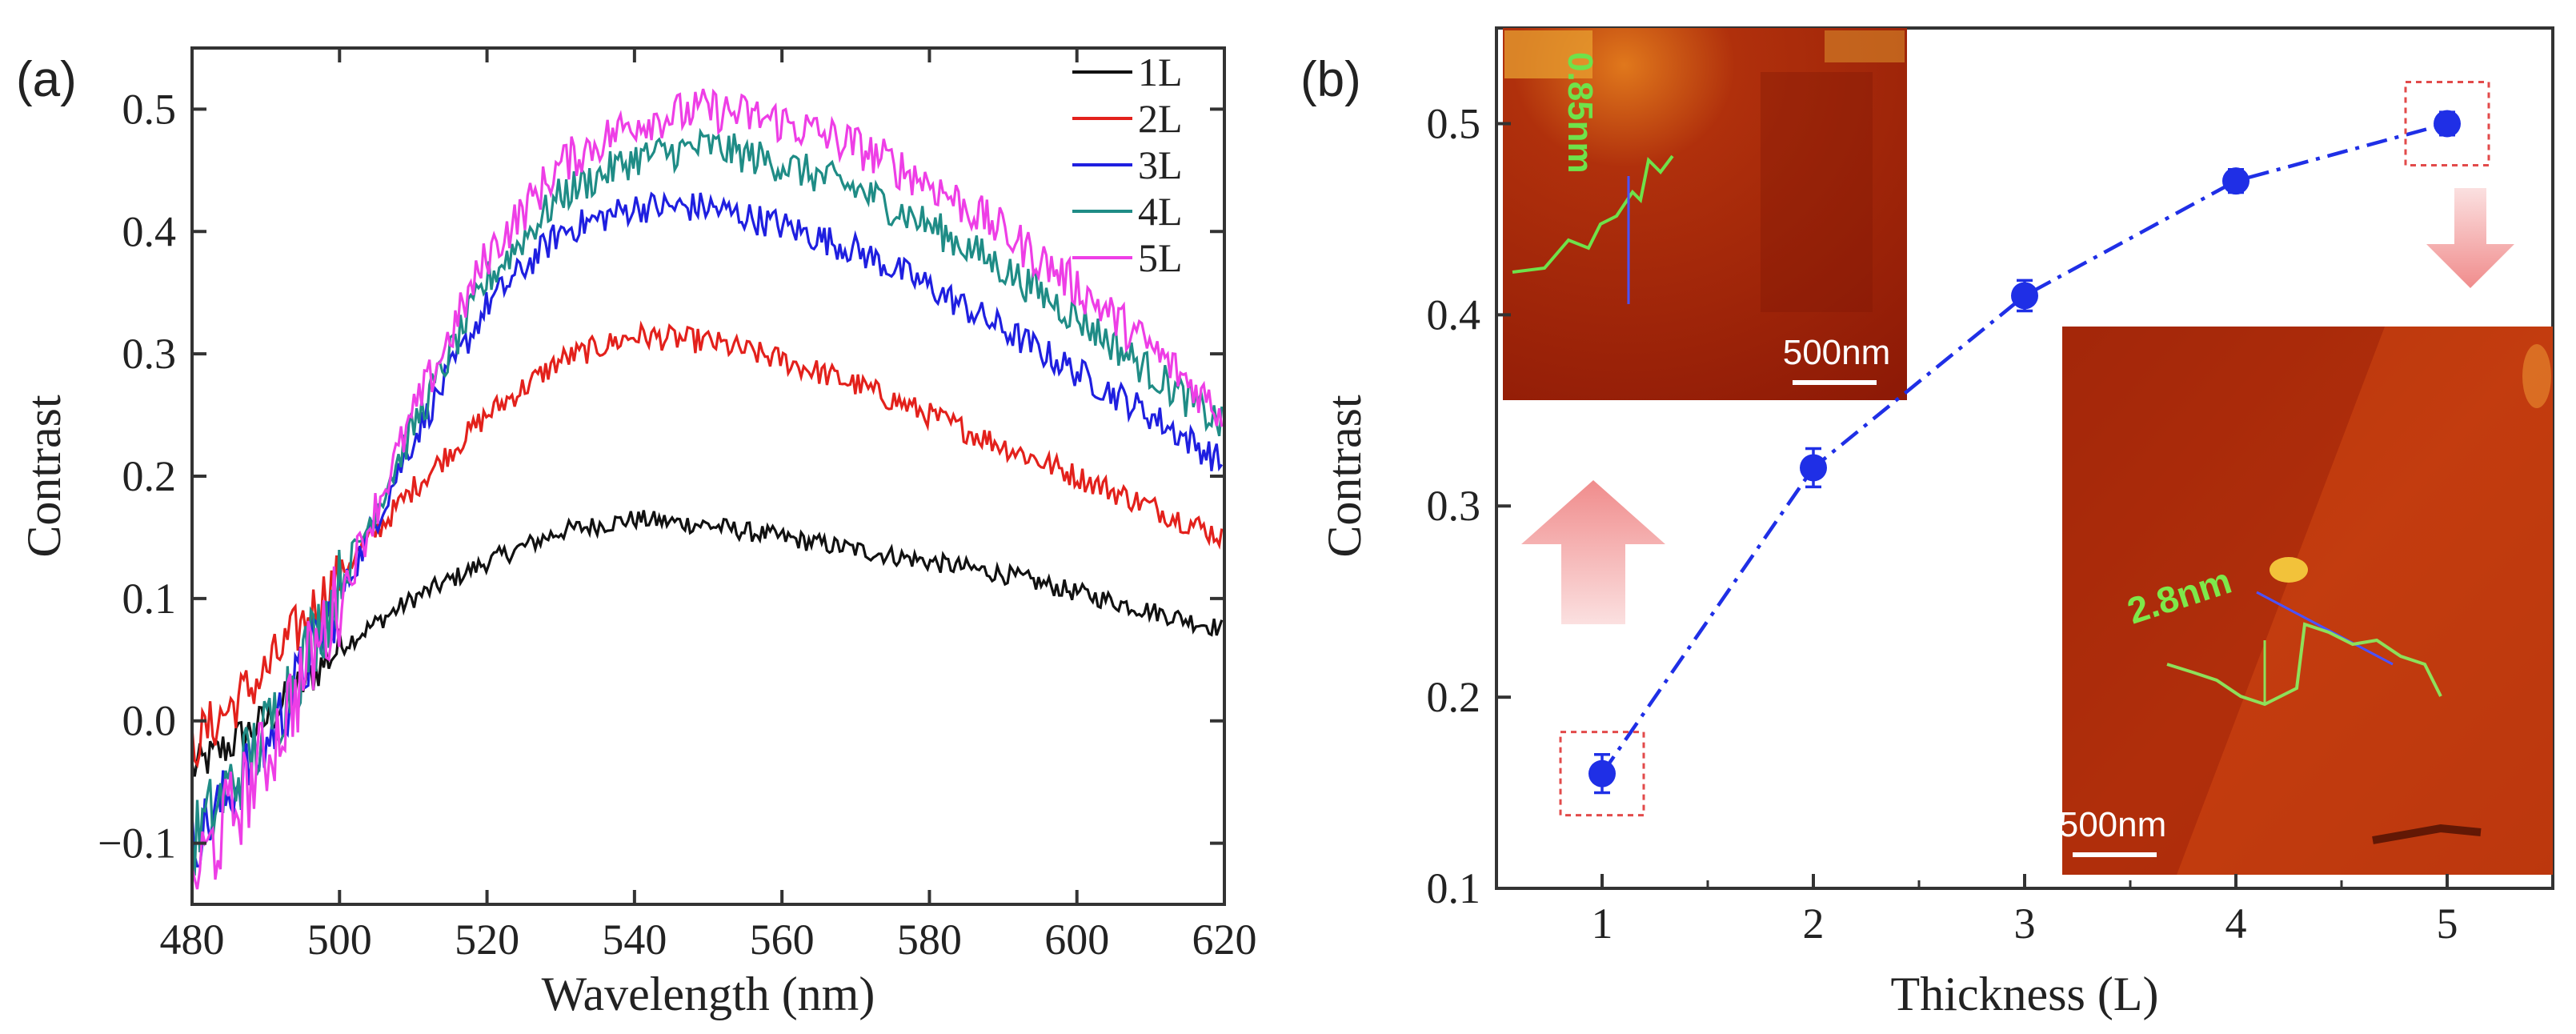 The width and height of the screenshot is (2576, 1034). I want to click on highlight-box-5L, so click(2447, 123).